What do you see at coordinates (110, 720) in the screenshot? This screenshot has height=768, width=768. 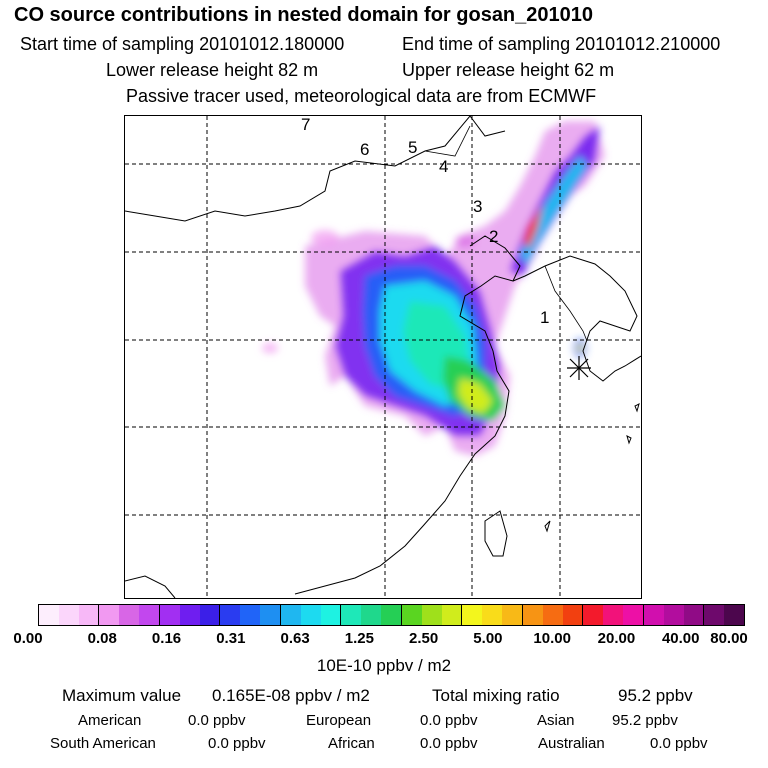 I see `region-name-american: American` at bounding box center [110, 720].